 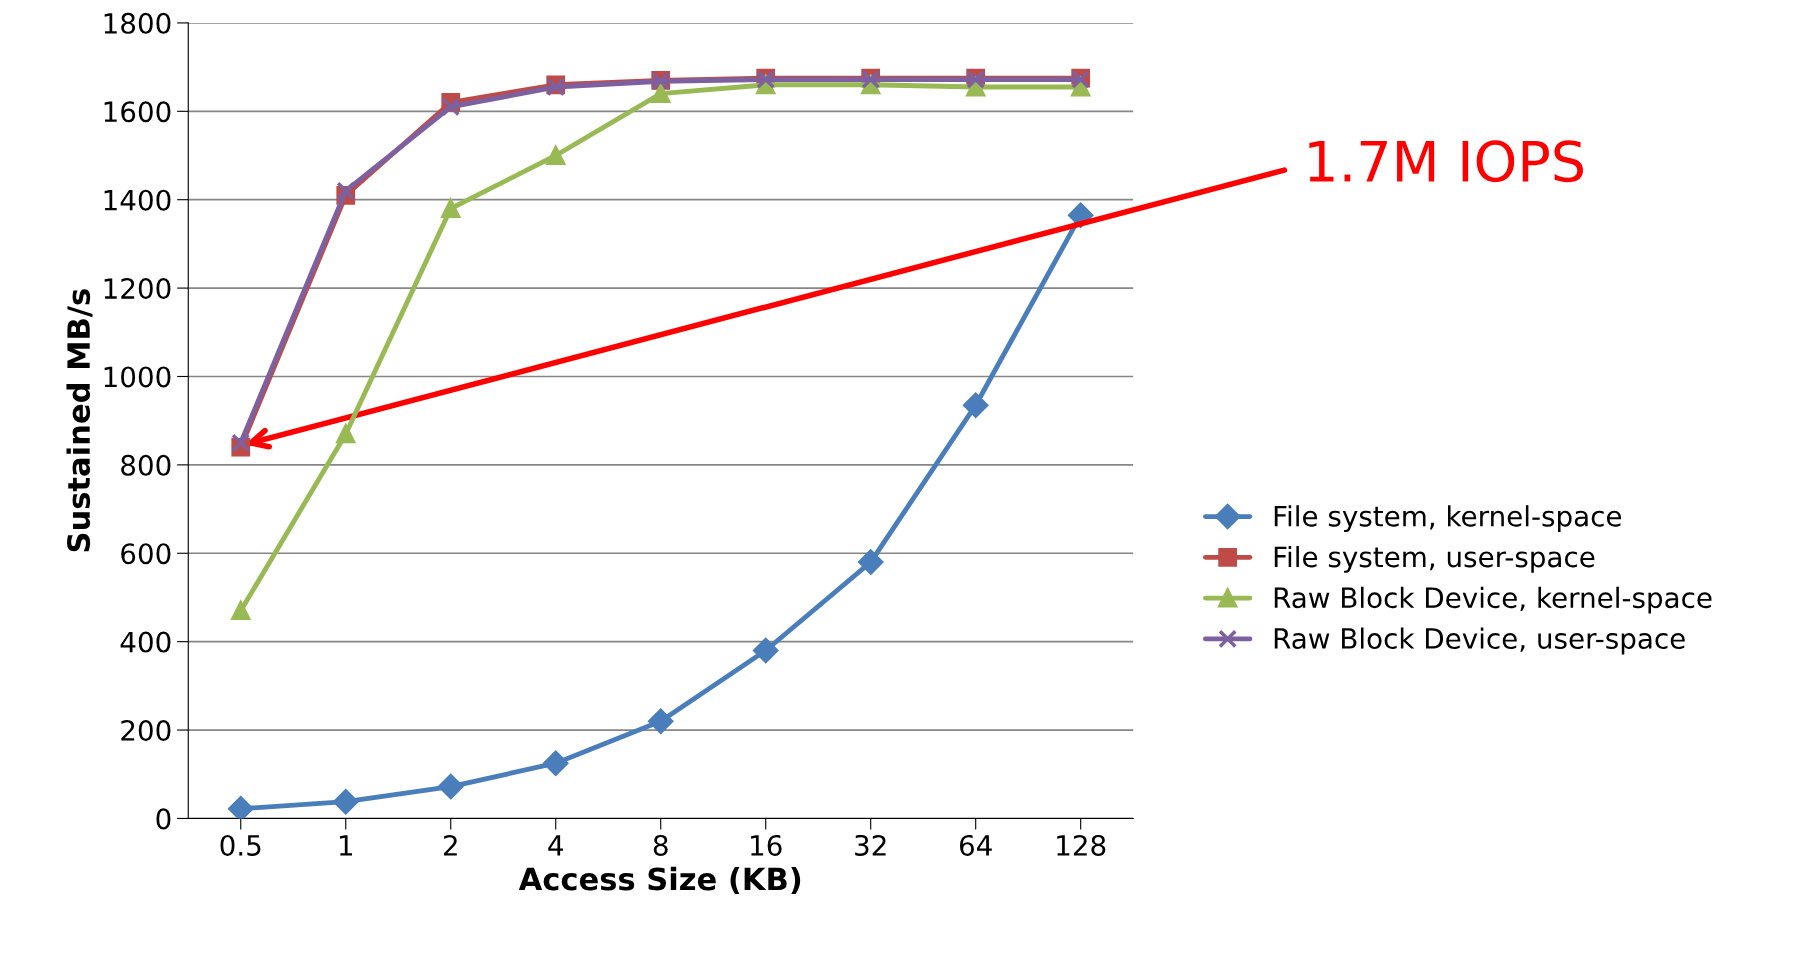 What do you see at coordinates (146, 730) in the screenshot?
I see `y-tick-label: 200` at bounding box center [146, 730].